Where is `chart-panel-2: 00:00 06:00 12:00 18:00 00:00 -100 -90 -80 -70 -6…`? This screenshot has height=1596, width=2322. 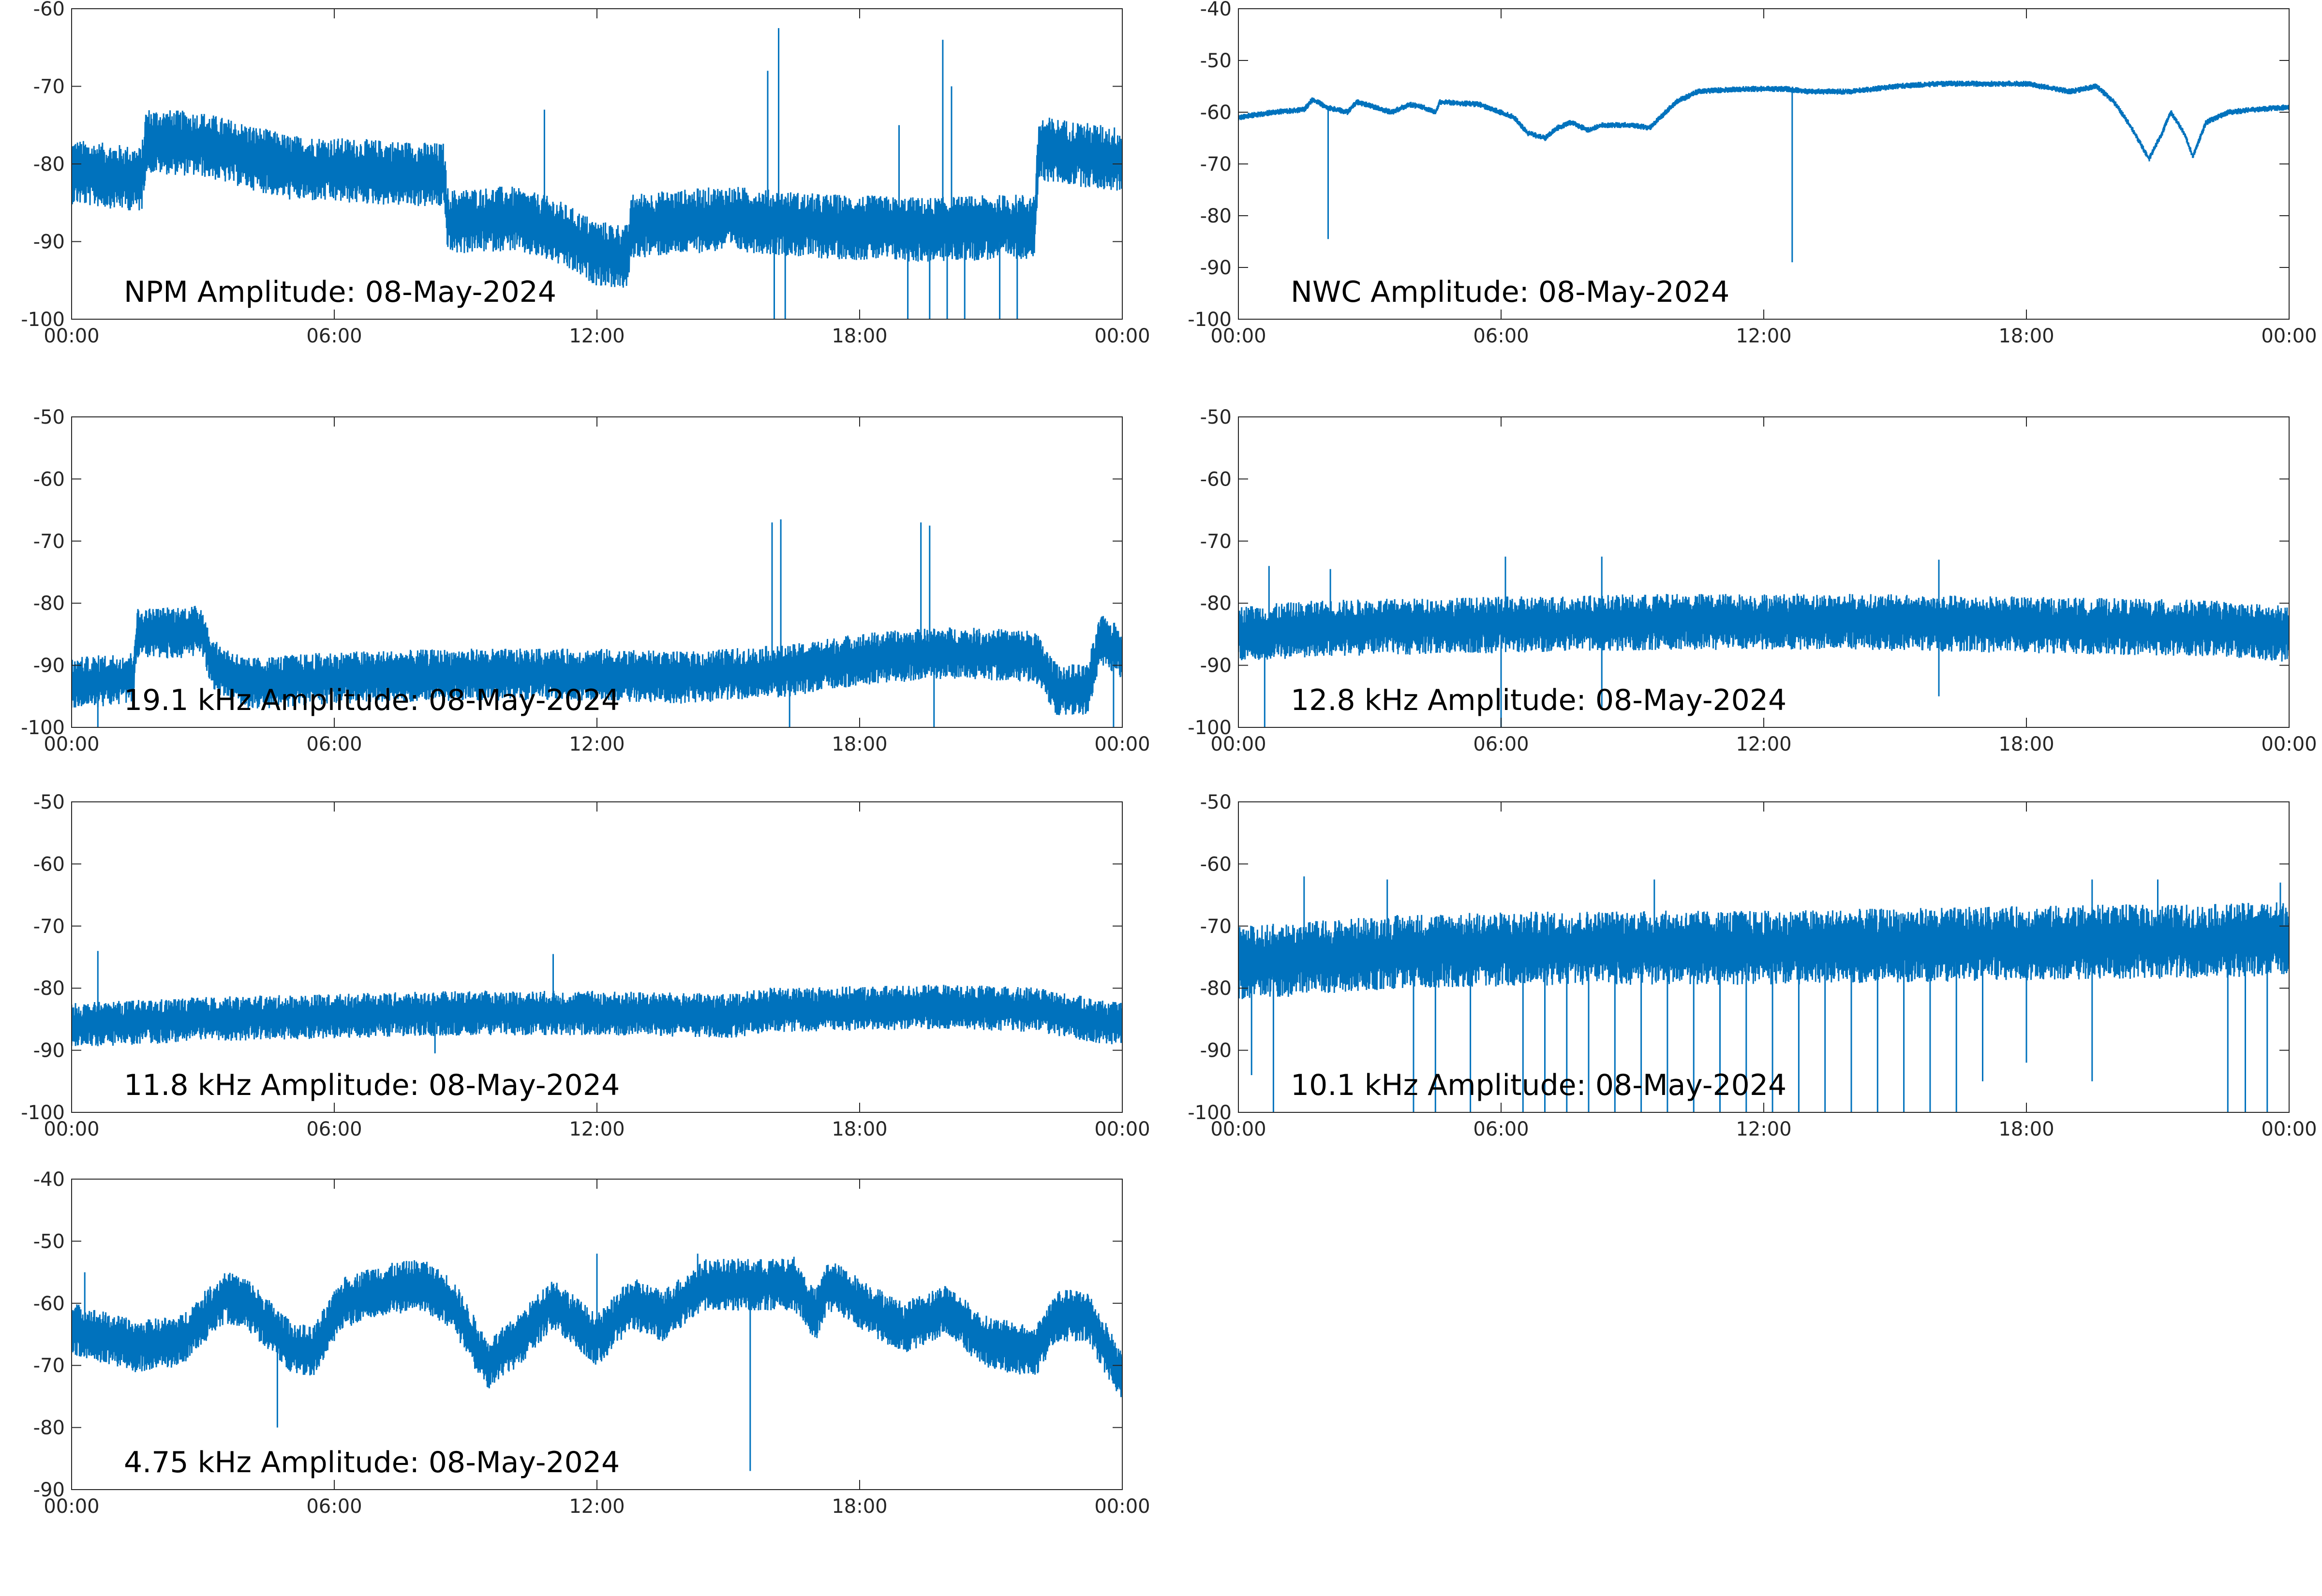
chart-panel-2: 00:00 06:00 12:00 18:00 00:00 -100 -90 -80 -70 -6… is located at coordinates (1744, 184).